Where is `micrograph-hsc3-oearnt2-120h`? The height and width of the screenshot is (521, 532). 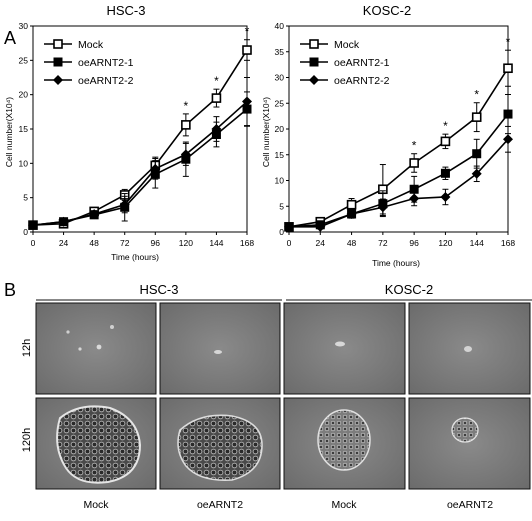 micrograph-hsc3-oearnt2-120h is located at coordinates (220, 443).